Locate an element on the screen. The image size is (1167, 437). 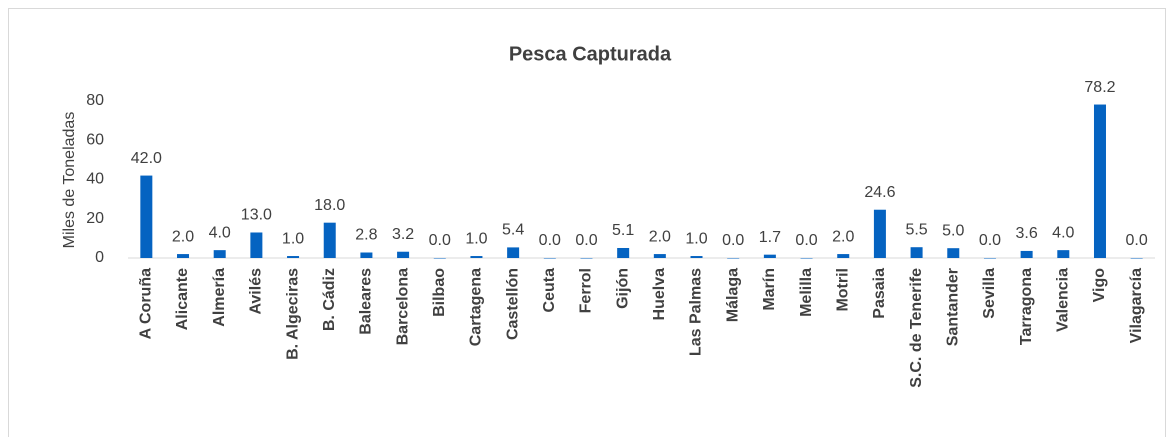
x-tick-label: Alicante is located at coordinates (182, 299).